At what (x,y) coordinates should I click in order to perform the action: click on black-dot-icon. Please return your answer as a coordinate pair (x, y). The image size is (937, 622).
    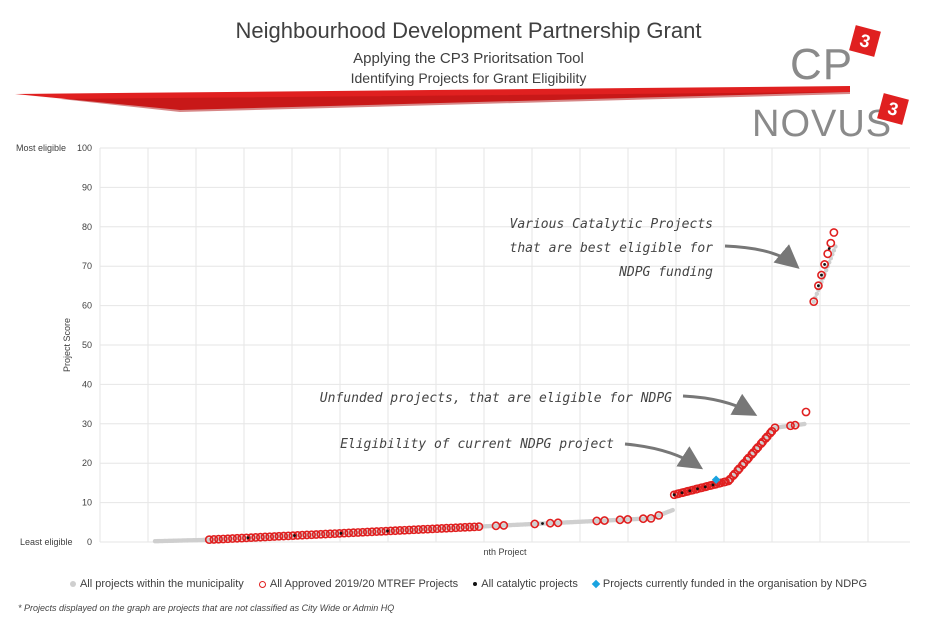
    Looking at the image, I should click on (475, 584).